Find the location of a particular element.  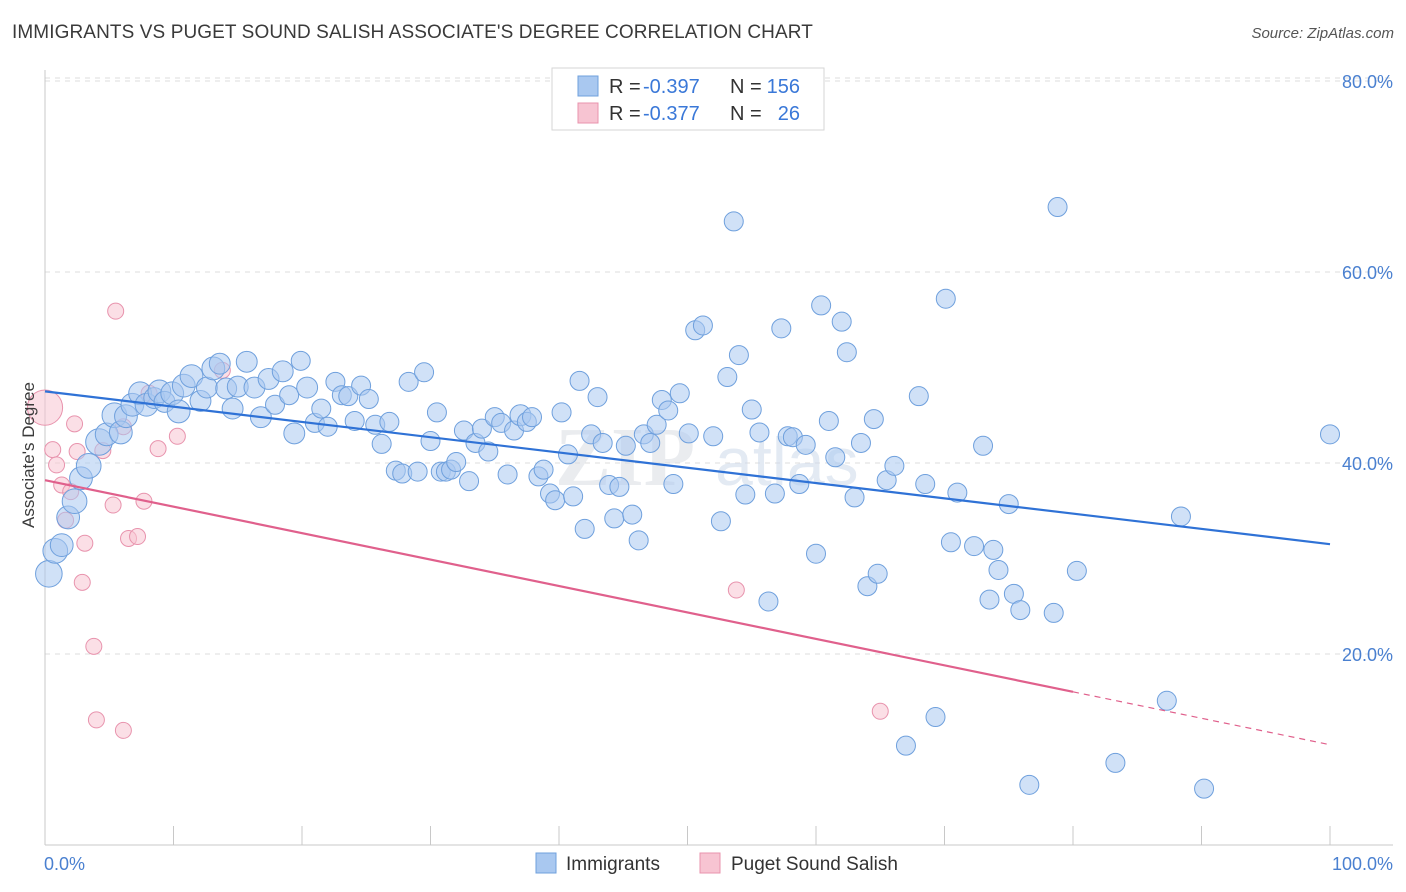

legend-r-value: -0.377 is located at coordinates (671, 114).